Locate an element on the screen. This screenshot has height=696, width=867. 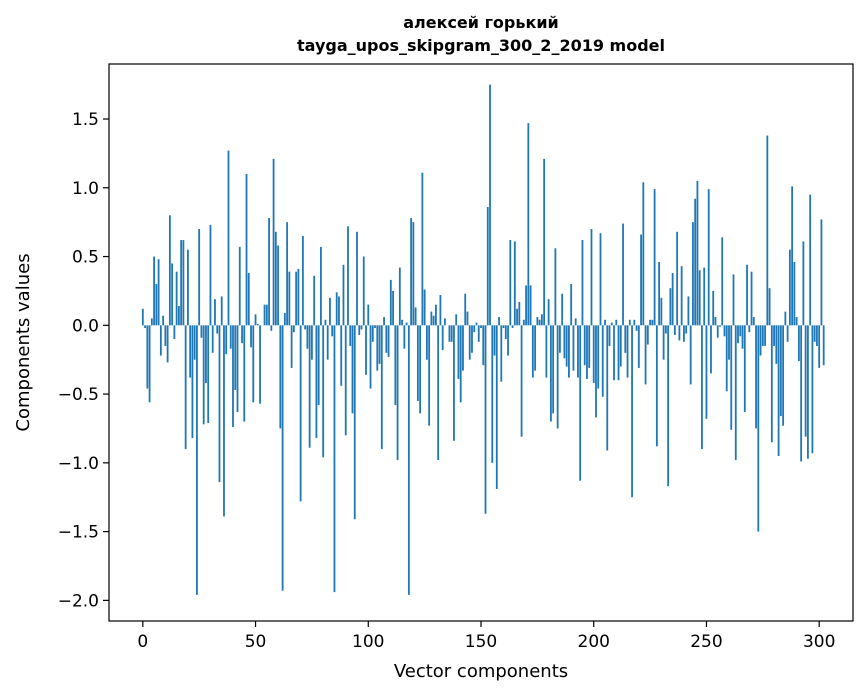
x-axis-label: Vector components is located at coordinates (481, 671).